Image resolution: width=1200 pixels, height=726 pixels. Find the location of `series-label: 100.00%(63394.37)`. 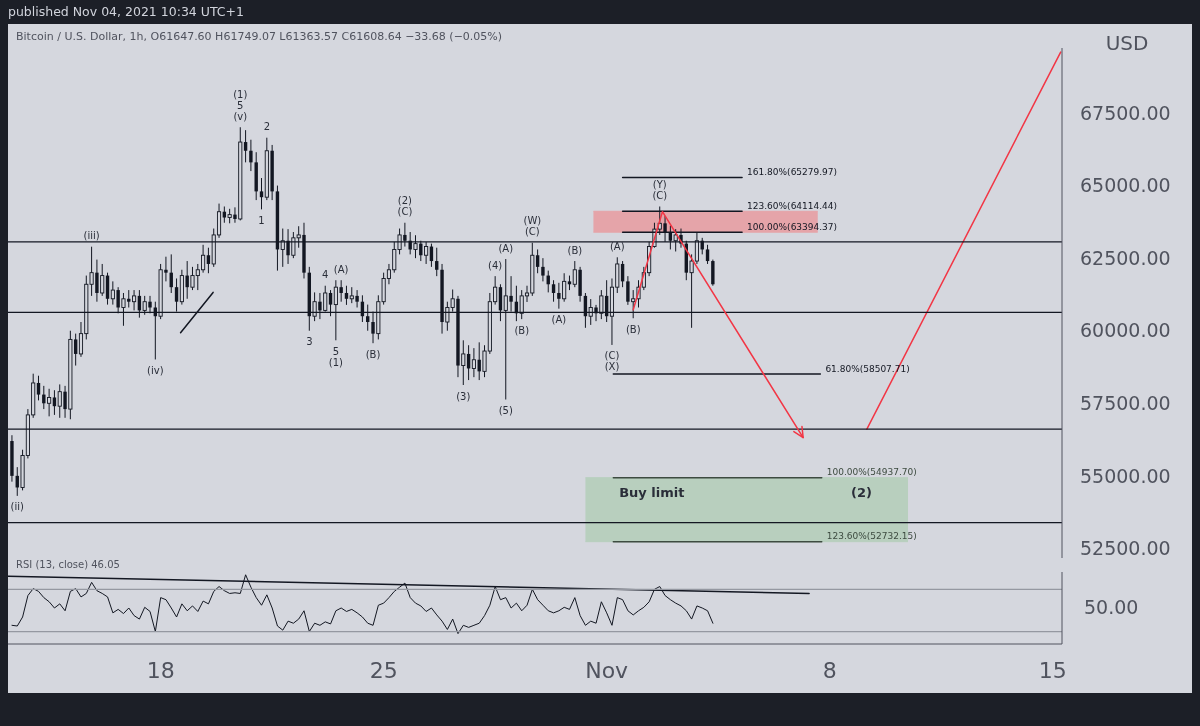

series-label: 100.00%(63394.37) is located at coordinates (792, 226).